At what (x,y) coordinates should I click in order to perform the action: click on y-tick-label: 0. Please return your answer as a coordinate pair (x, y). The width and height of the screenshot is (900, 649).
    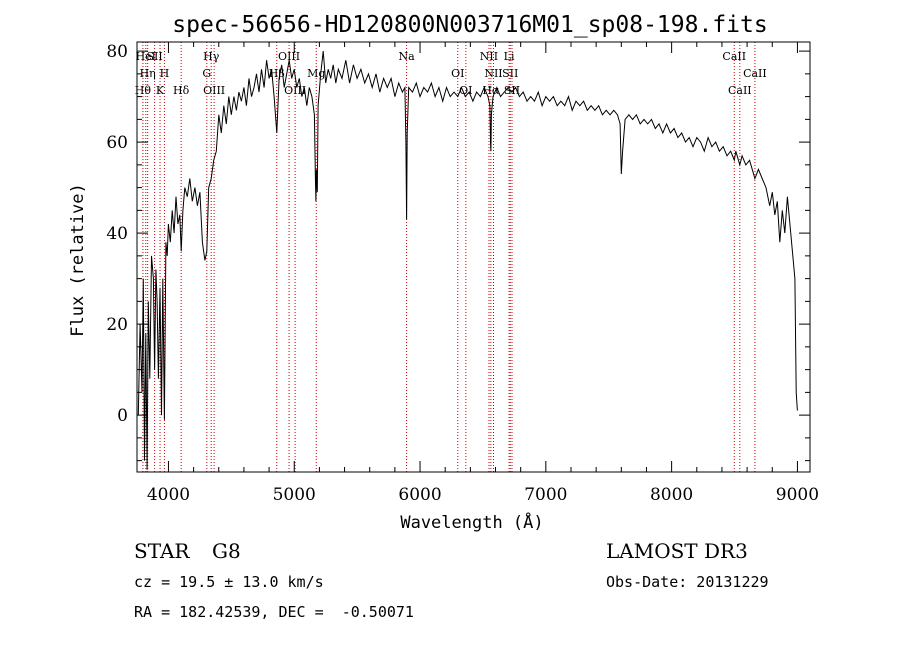
    Looking at the image, I should click on (122, 416).